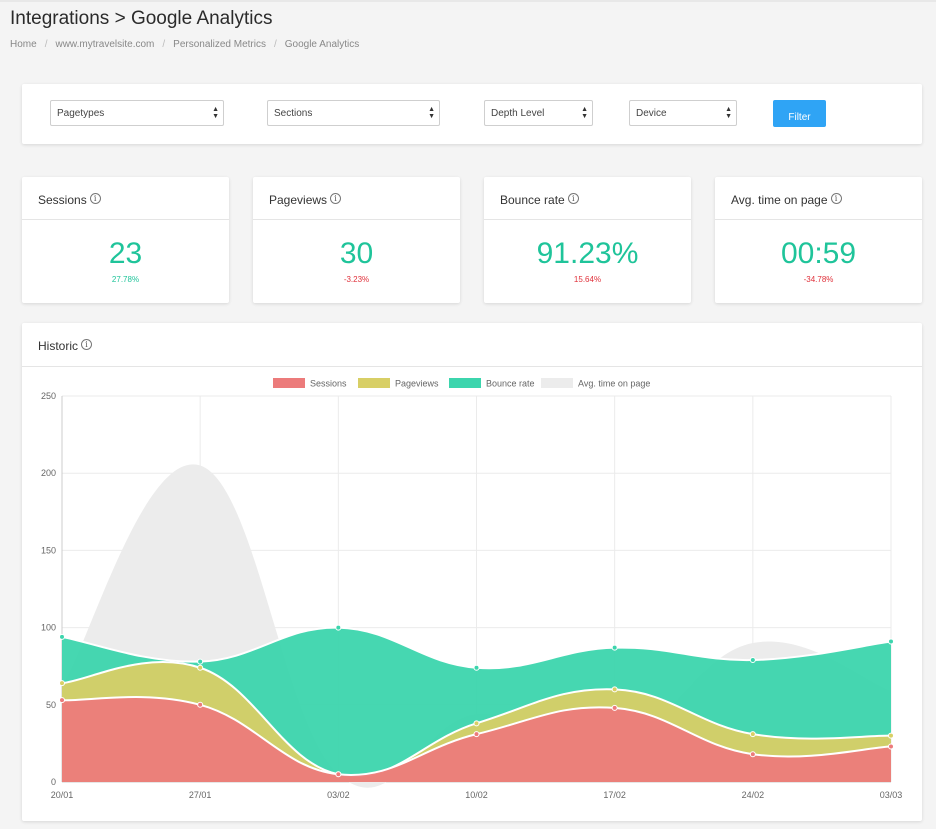 The image size is (936, 829). I want to click on x-tick-label: 03/02, so click(338, 795).